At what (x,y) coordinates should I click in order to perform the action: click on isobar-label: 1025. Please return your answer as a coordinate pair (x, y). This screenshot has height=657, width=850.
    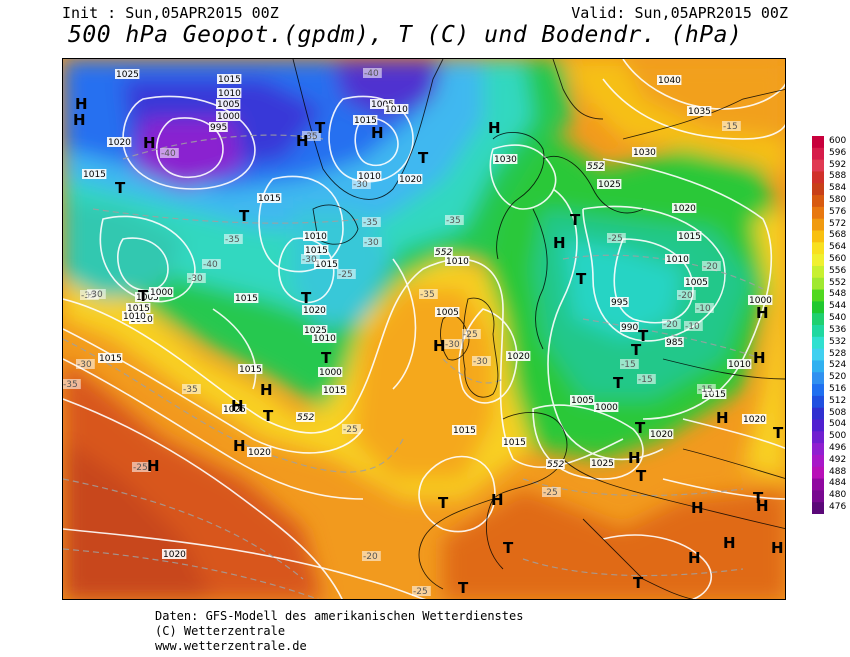
    Looking at the image, I should click on (315, 331).